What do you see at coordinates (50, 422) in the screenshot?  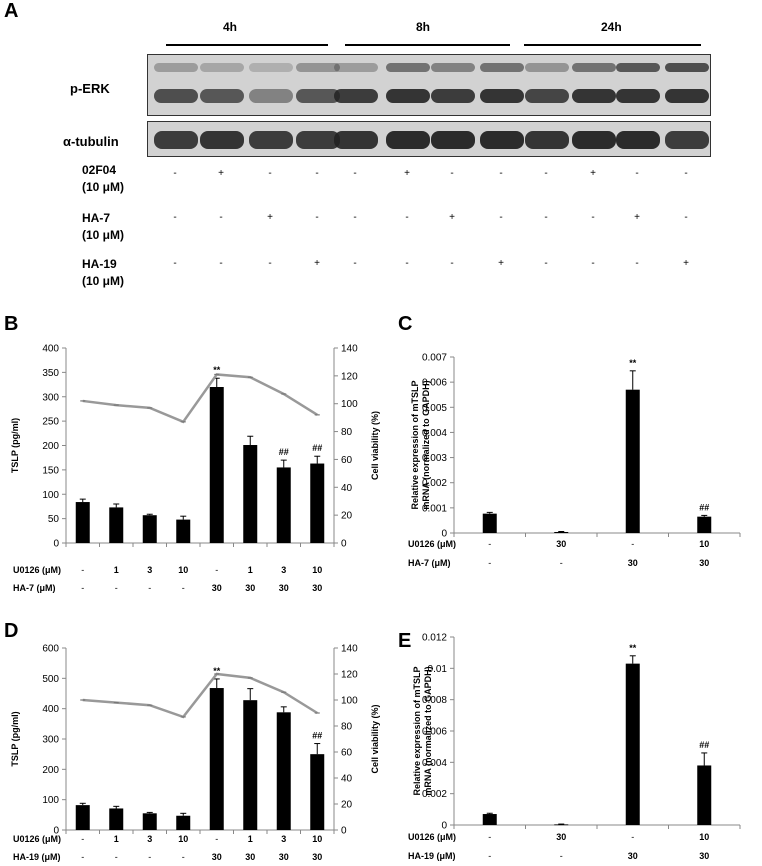 I see `y-tick-label: 250` at bounding box center [50, 422].